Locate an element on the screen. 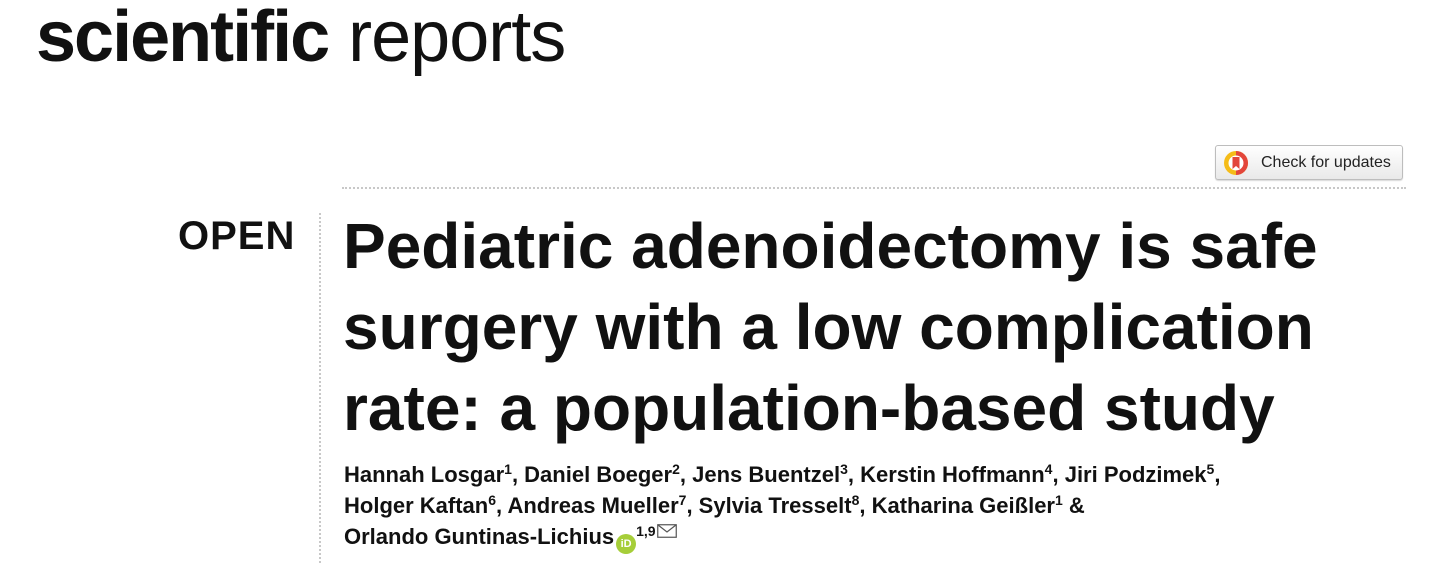 The image size is (1456, 563). author: Kerstin Hoffmann is located at coordinates (952, 474).